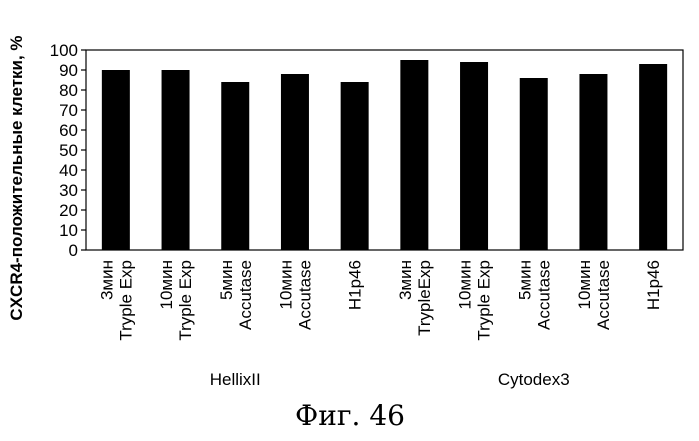 Image resolution: width=699 pixels, height=441 pixels. Describe the element at coordinates (68, 190) in the screenshot. I see `y-tick-label: 30` at that location.